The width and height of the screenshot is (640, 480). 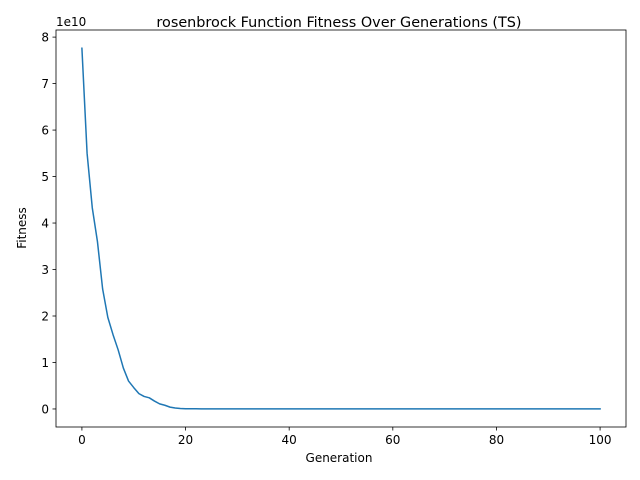 I want to click on y-tick-label: 5, so click(x=45, y=177).